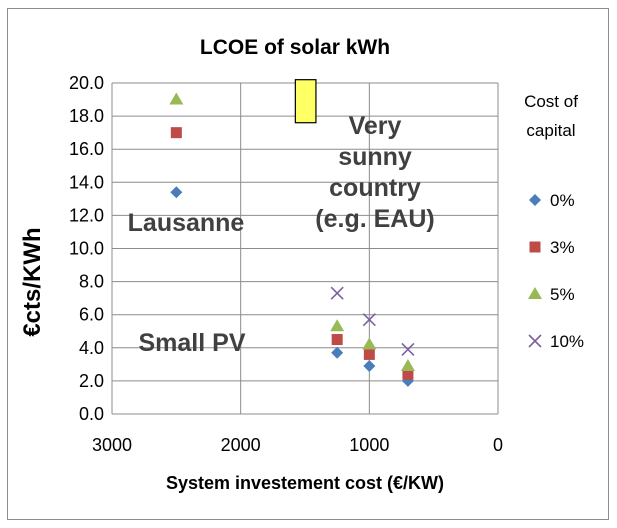 This screenshot has width=617, height=528. Describe the element at coordinates (241, 445) in the screenshot. I see `x-tick-label: 2000` at that location.